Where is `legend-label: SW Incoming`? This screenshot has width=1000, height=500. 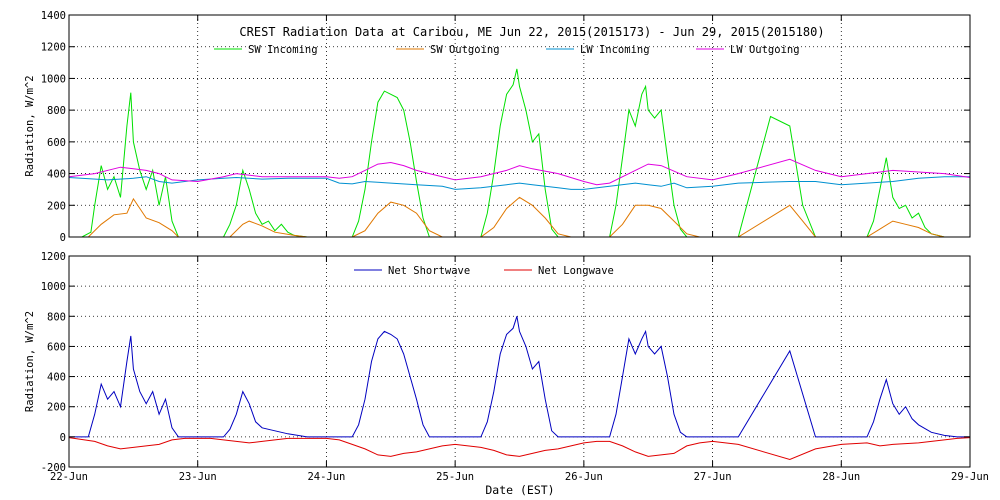 legend-label: SW Incoming is located at coordinates (283, 50).